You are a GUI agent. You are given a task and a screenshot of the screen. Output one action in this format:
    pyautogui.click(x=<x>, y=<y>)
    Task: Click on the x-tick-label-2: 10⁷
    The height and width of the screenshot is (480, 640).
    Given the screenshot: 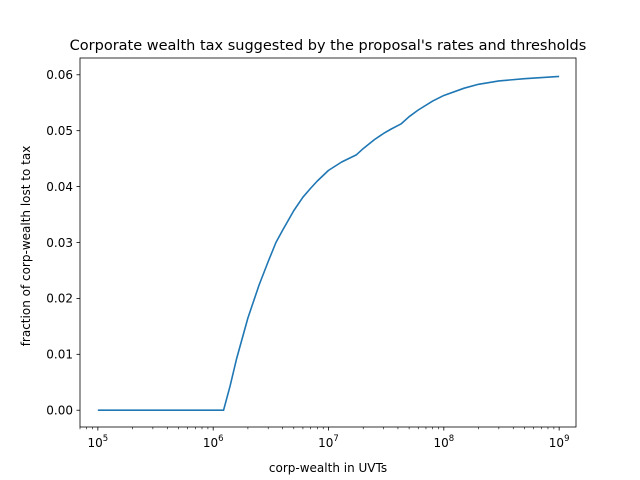 What is the action you would take?
    pyautogui.click(x=328, y=442)
    